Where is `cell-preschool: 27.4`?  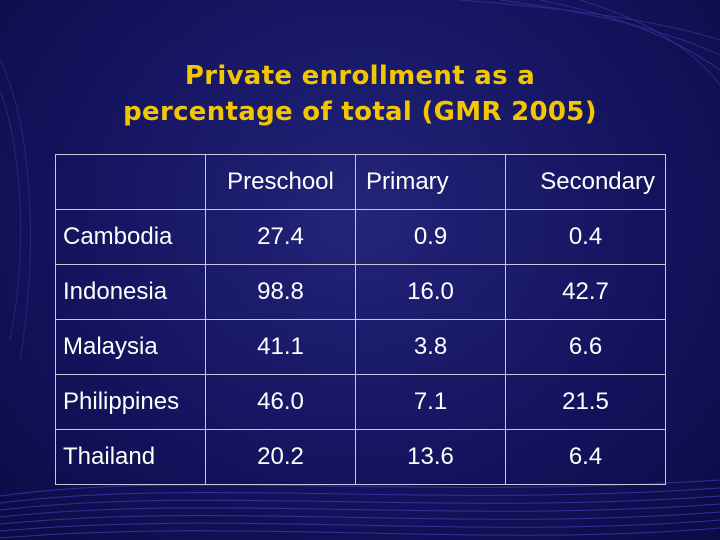 cell-preschool: 27.4 is located at coordinates (280, 237).